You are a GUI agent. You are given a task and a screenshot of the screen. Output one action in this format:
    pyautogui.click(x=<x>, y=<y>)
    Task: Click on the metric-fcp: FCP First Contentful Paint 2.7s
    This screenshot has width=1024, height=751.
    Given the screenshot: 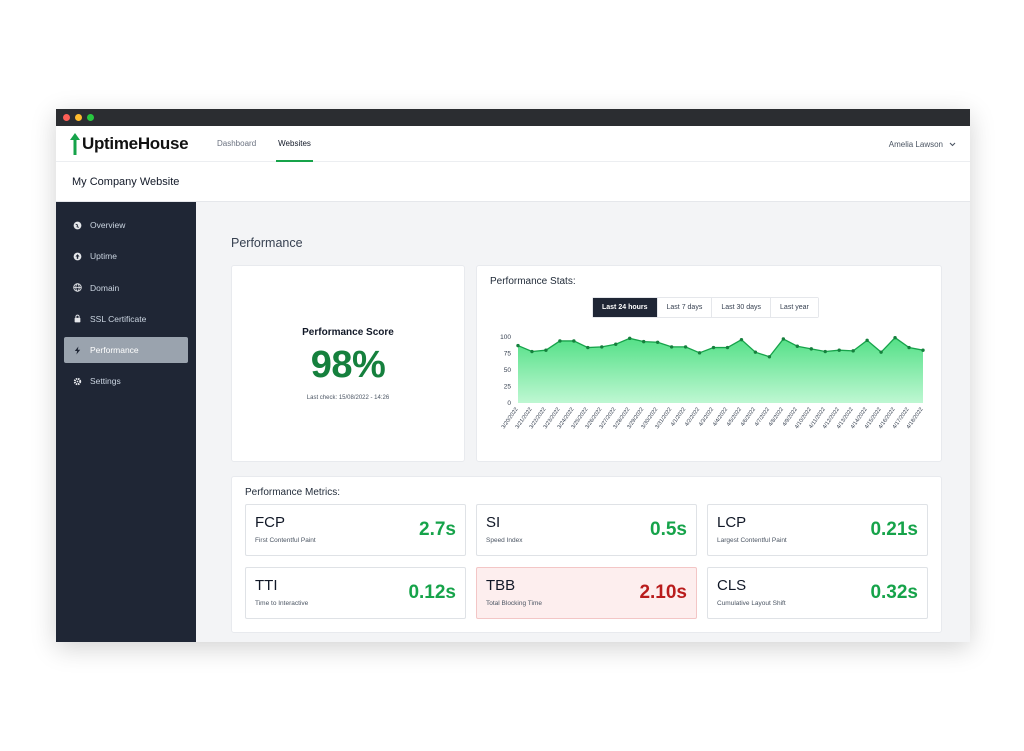 What is the action you would take?
    pyautogui.click(x=355, y=530)
    